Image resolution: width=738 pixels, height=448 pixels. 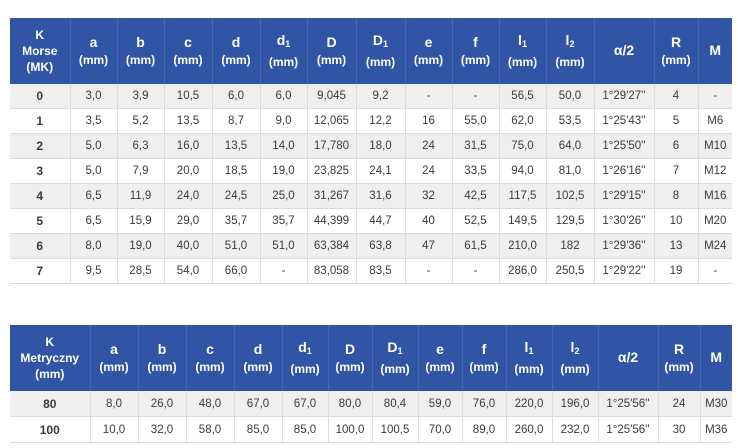 I want to click on table-cell: 83,058, so click(x=332, y=271).